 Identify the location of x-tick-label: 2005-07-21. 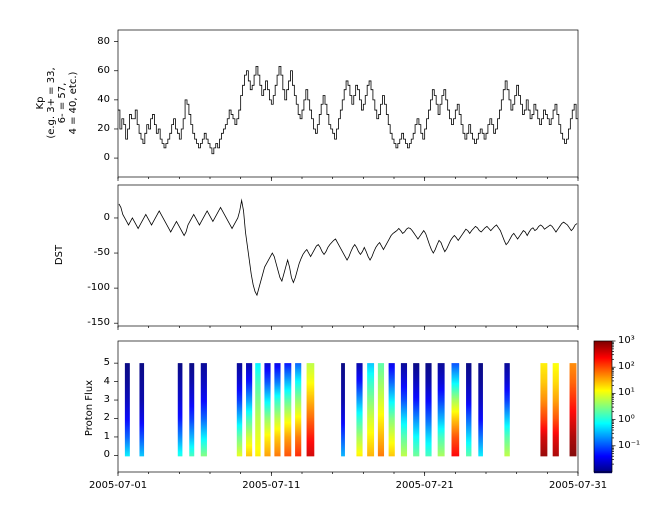
(424, 485).